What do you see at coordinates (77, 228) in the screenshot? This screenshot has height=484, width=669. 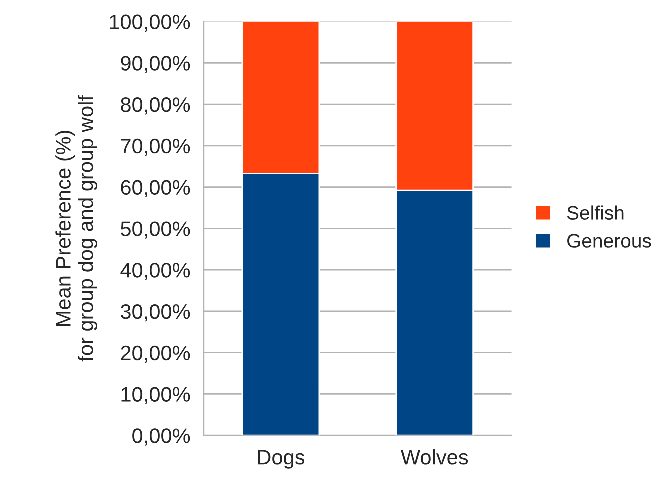 I see `y-axis-title: Mean Preference (%) for group dog and group wolf` at bounding box center [77, 228].